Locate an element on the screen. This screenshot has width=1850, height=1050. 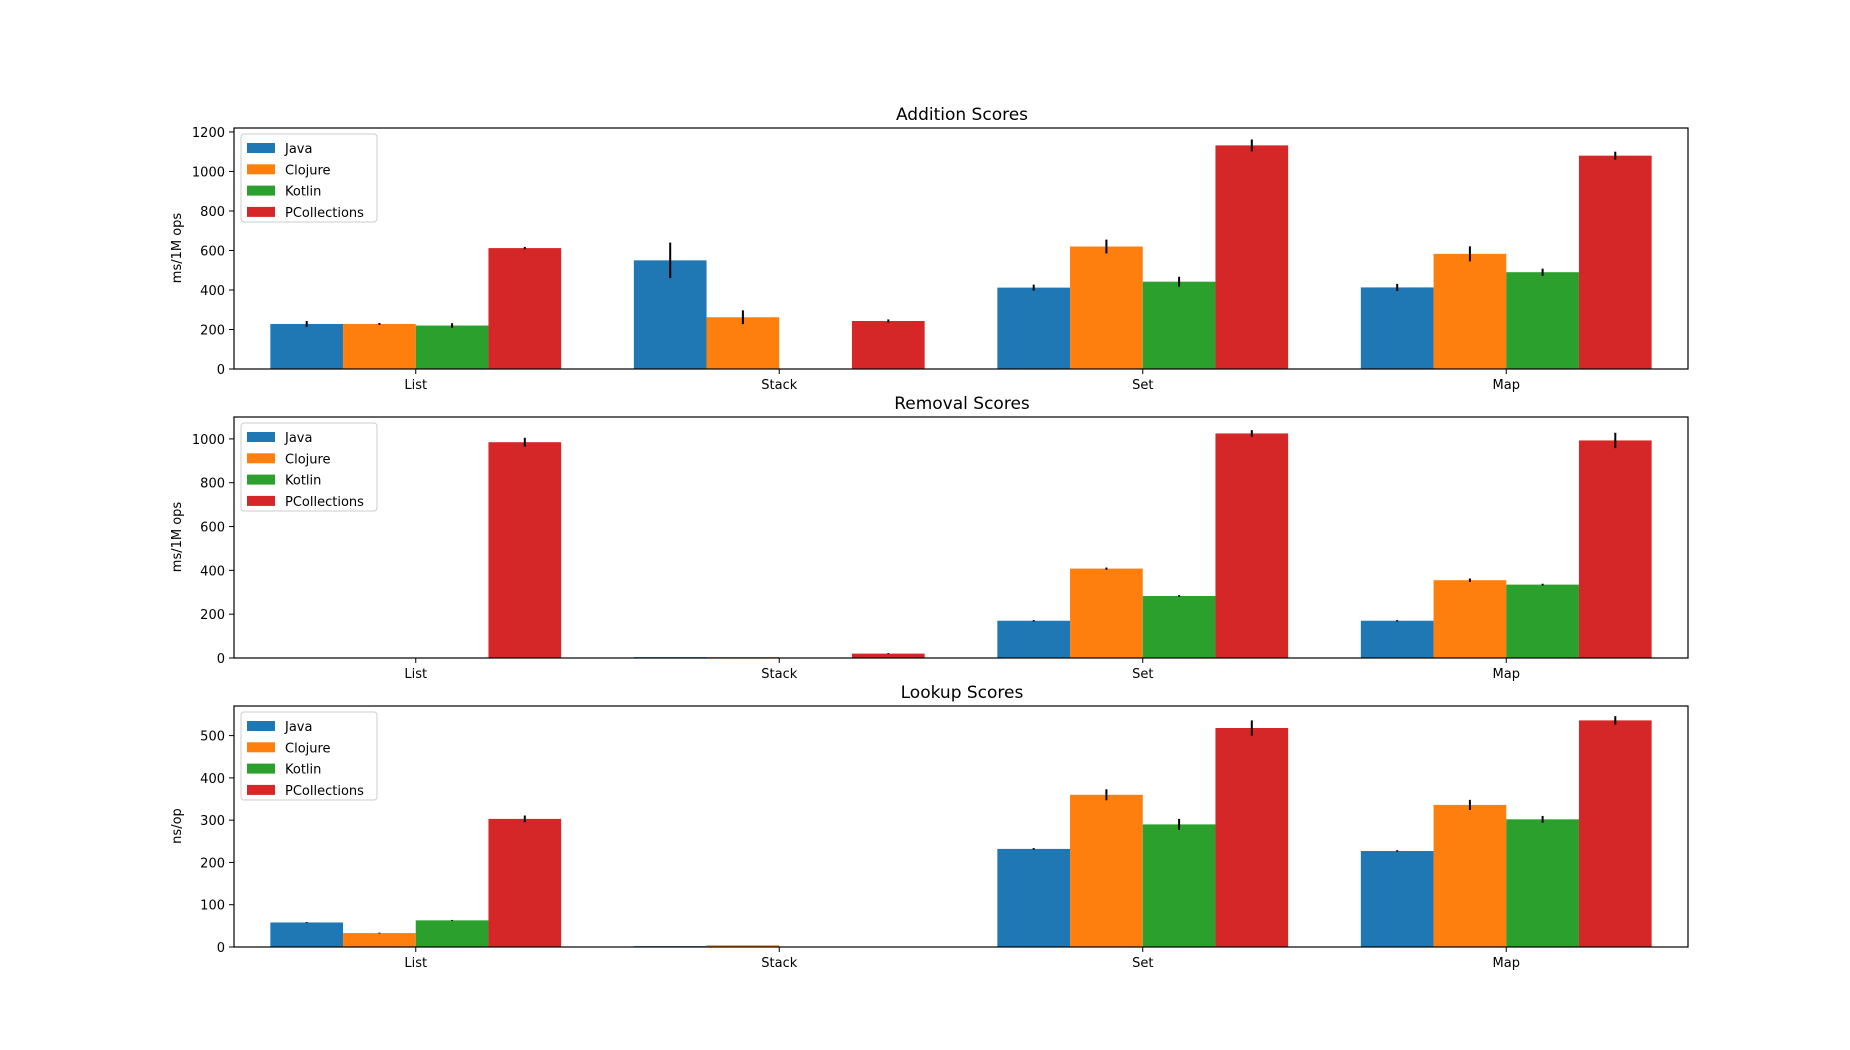
legend-box is located at coordinates (309, 178).